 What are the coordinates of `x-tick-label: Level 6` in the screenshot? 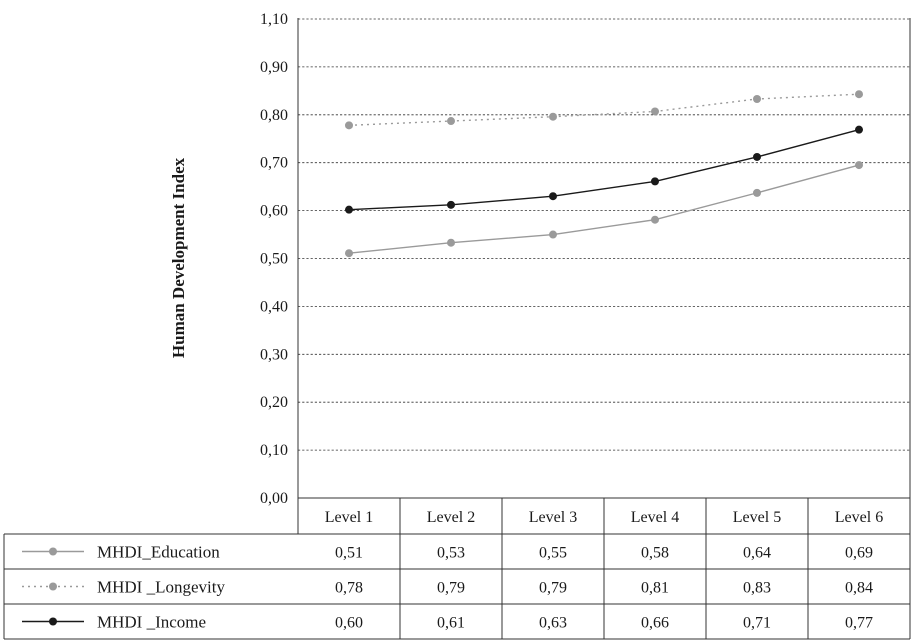 It's located at (859, 517).